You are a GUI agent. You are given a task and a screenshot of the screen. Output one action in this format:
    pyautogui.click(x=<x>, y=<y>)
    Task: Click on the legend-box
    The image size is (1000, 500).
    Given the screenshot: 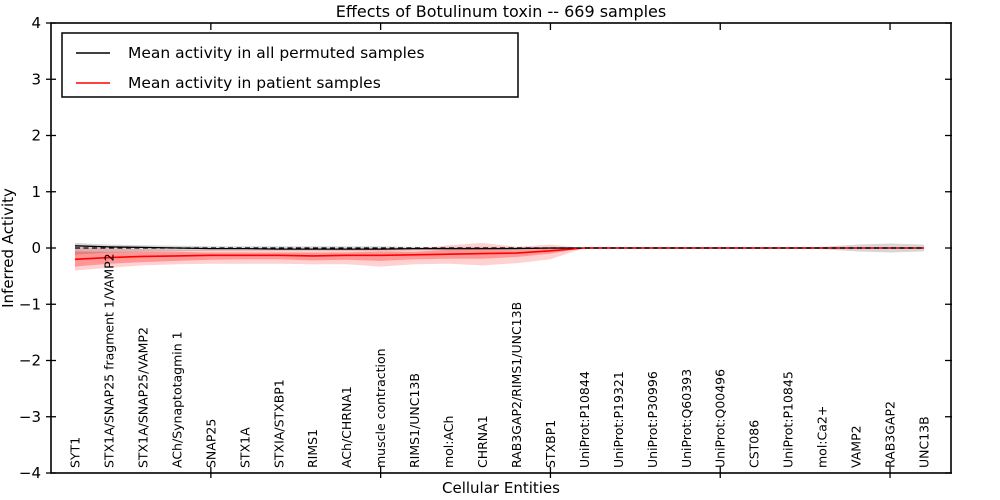 What is the action you would take?
    pyautogui.click(x=290, y=65)
    